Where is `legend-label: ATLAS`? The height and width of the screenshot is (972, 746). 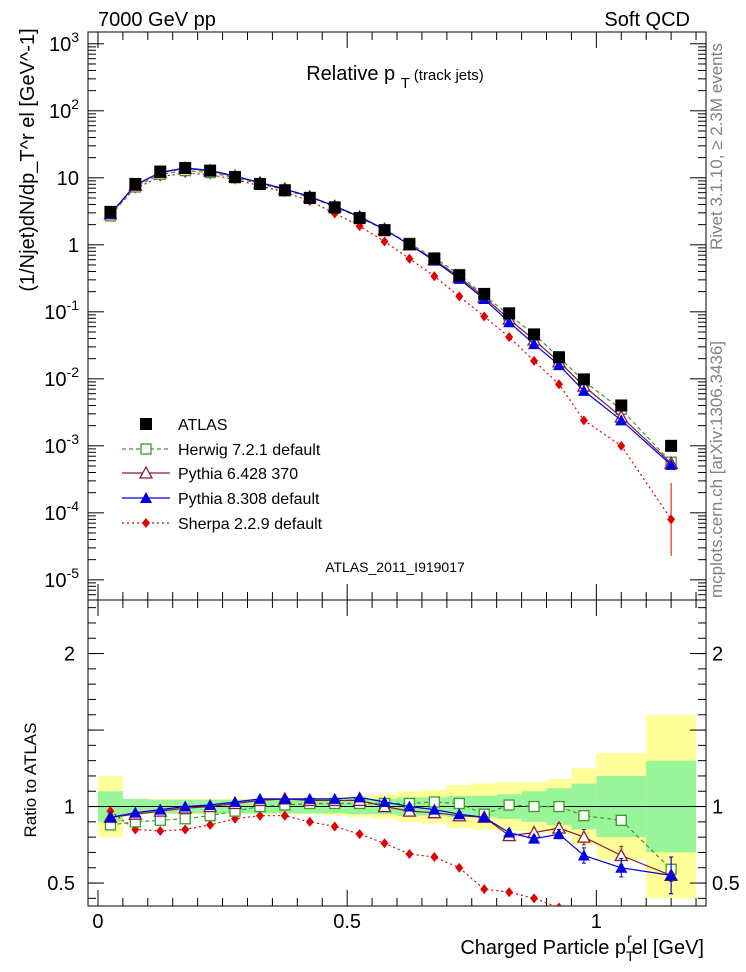 legend-label: ATLAS is located at coordinates (203, 425).